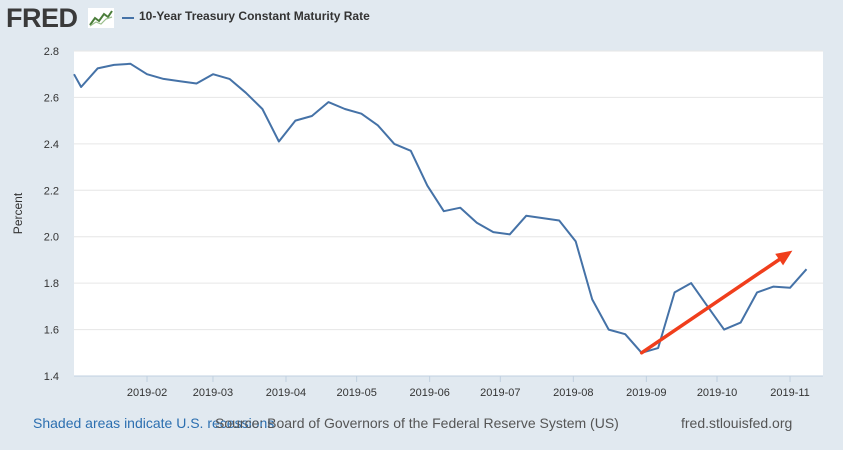 The width and height of the screenshot is (843, 450). Describe the element at coordinates (213, 393) in the screenshot. I see `x-tick-label: 2019-03` at that location.